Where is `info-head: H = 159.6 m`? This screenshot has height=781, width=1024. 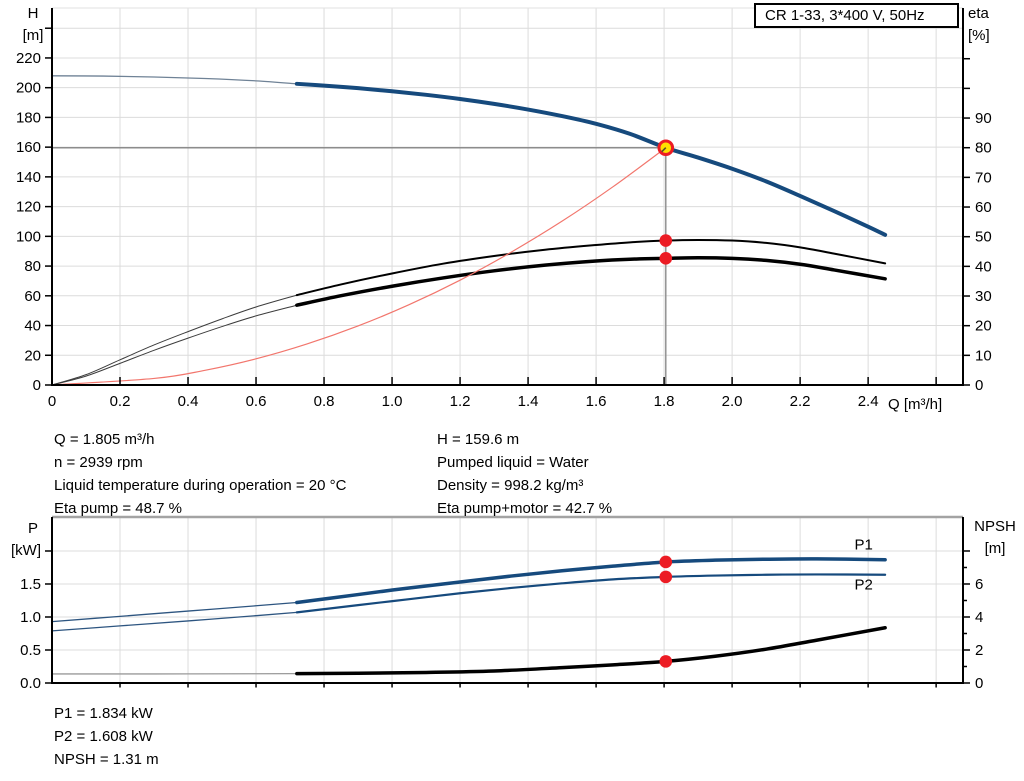 info-head: H = 159.6 m is located at coordinates (478, 439).